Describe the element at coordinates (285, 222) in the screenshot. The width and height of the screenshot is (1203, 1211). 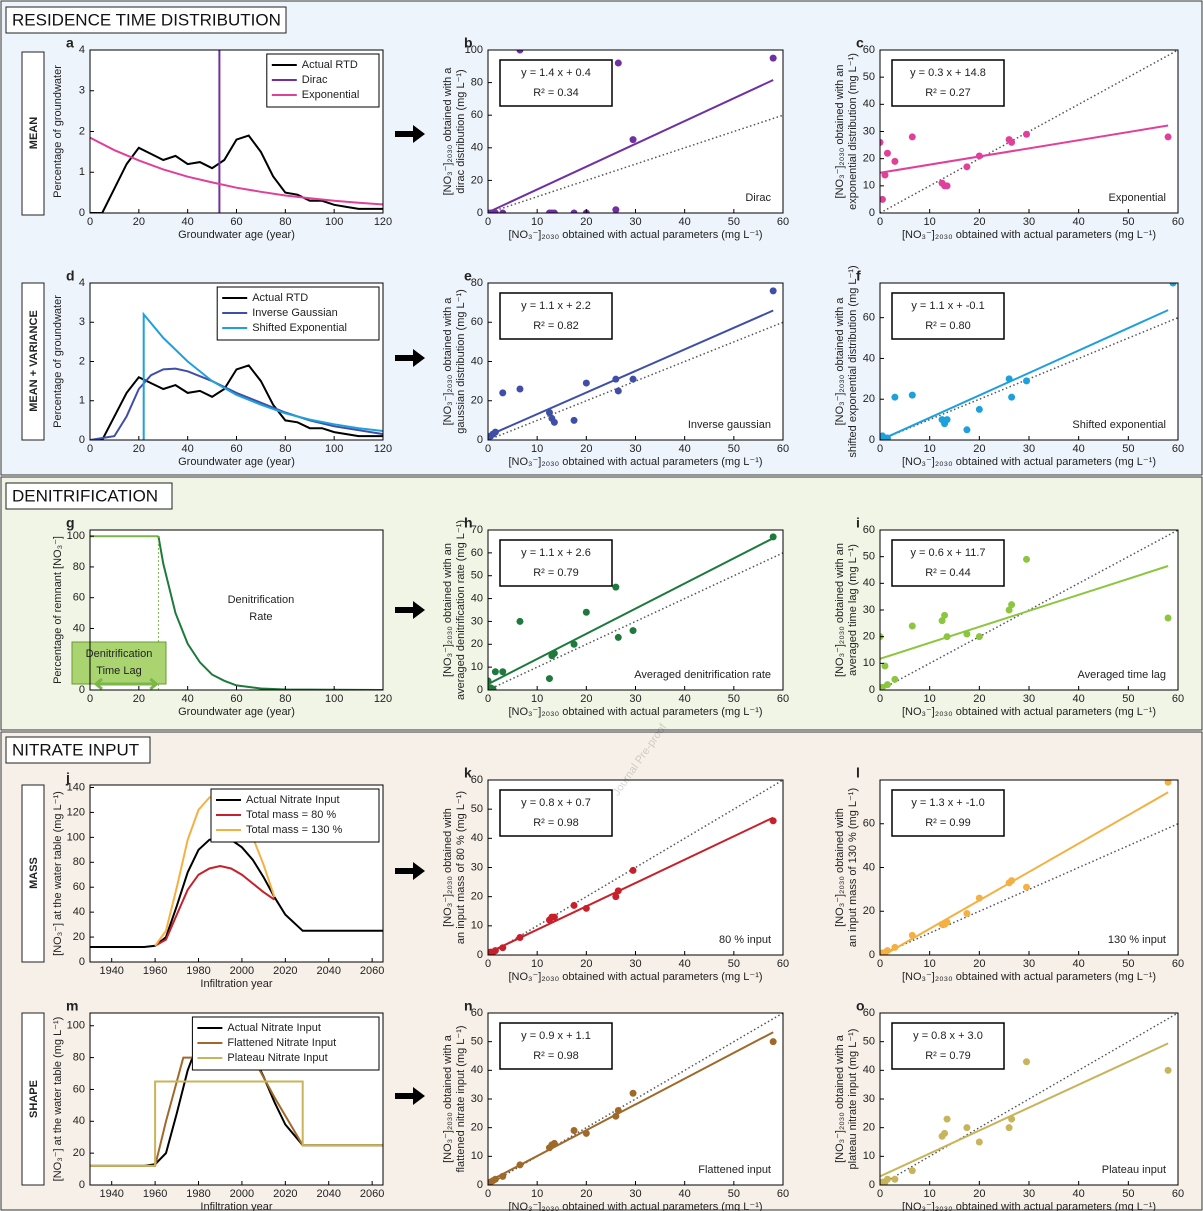
I see `x-tick-label: 80` at that location.